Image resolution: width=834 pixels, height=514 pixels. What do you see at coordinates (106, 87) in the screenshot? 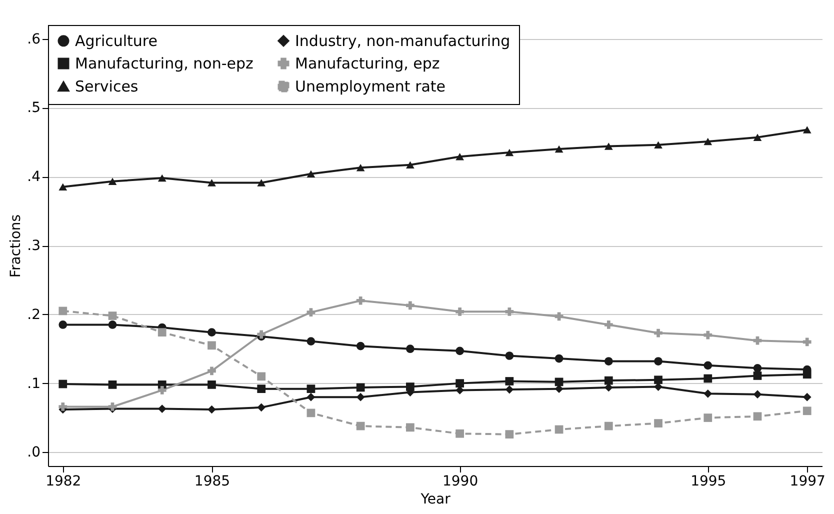
I see `legend-label: Services` at bounding box center [106, 87].